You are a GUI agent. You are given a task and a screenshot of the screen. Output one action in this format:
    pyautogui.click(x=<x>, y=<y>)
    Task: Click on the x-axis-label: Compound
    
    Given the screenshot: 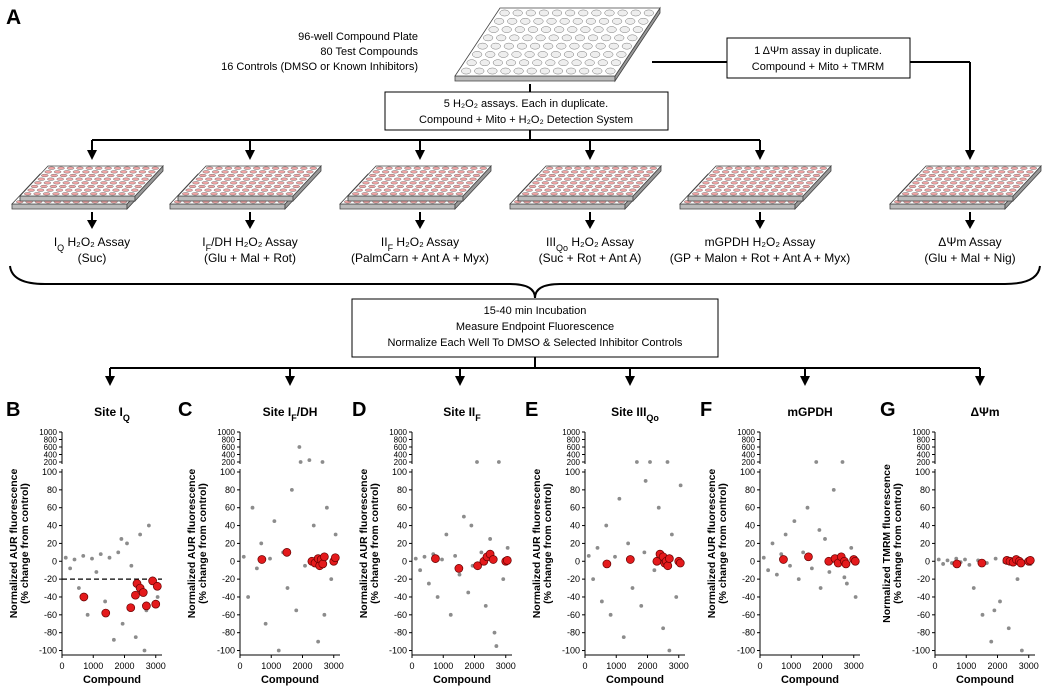 What is the action you would take?
    pyautogui.click(x=635, y=680)
    